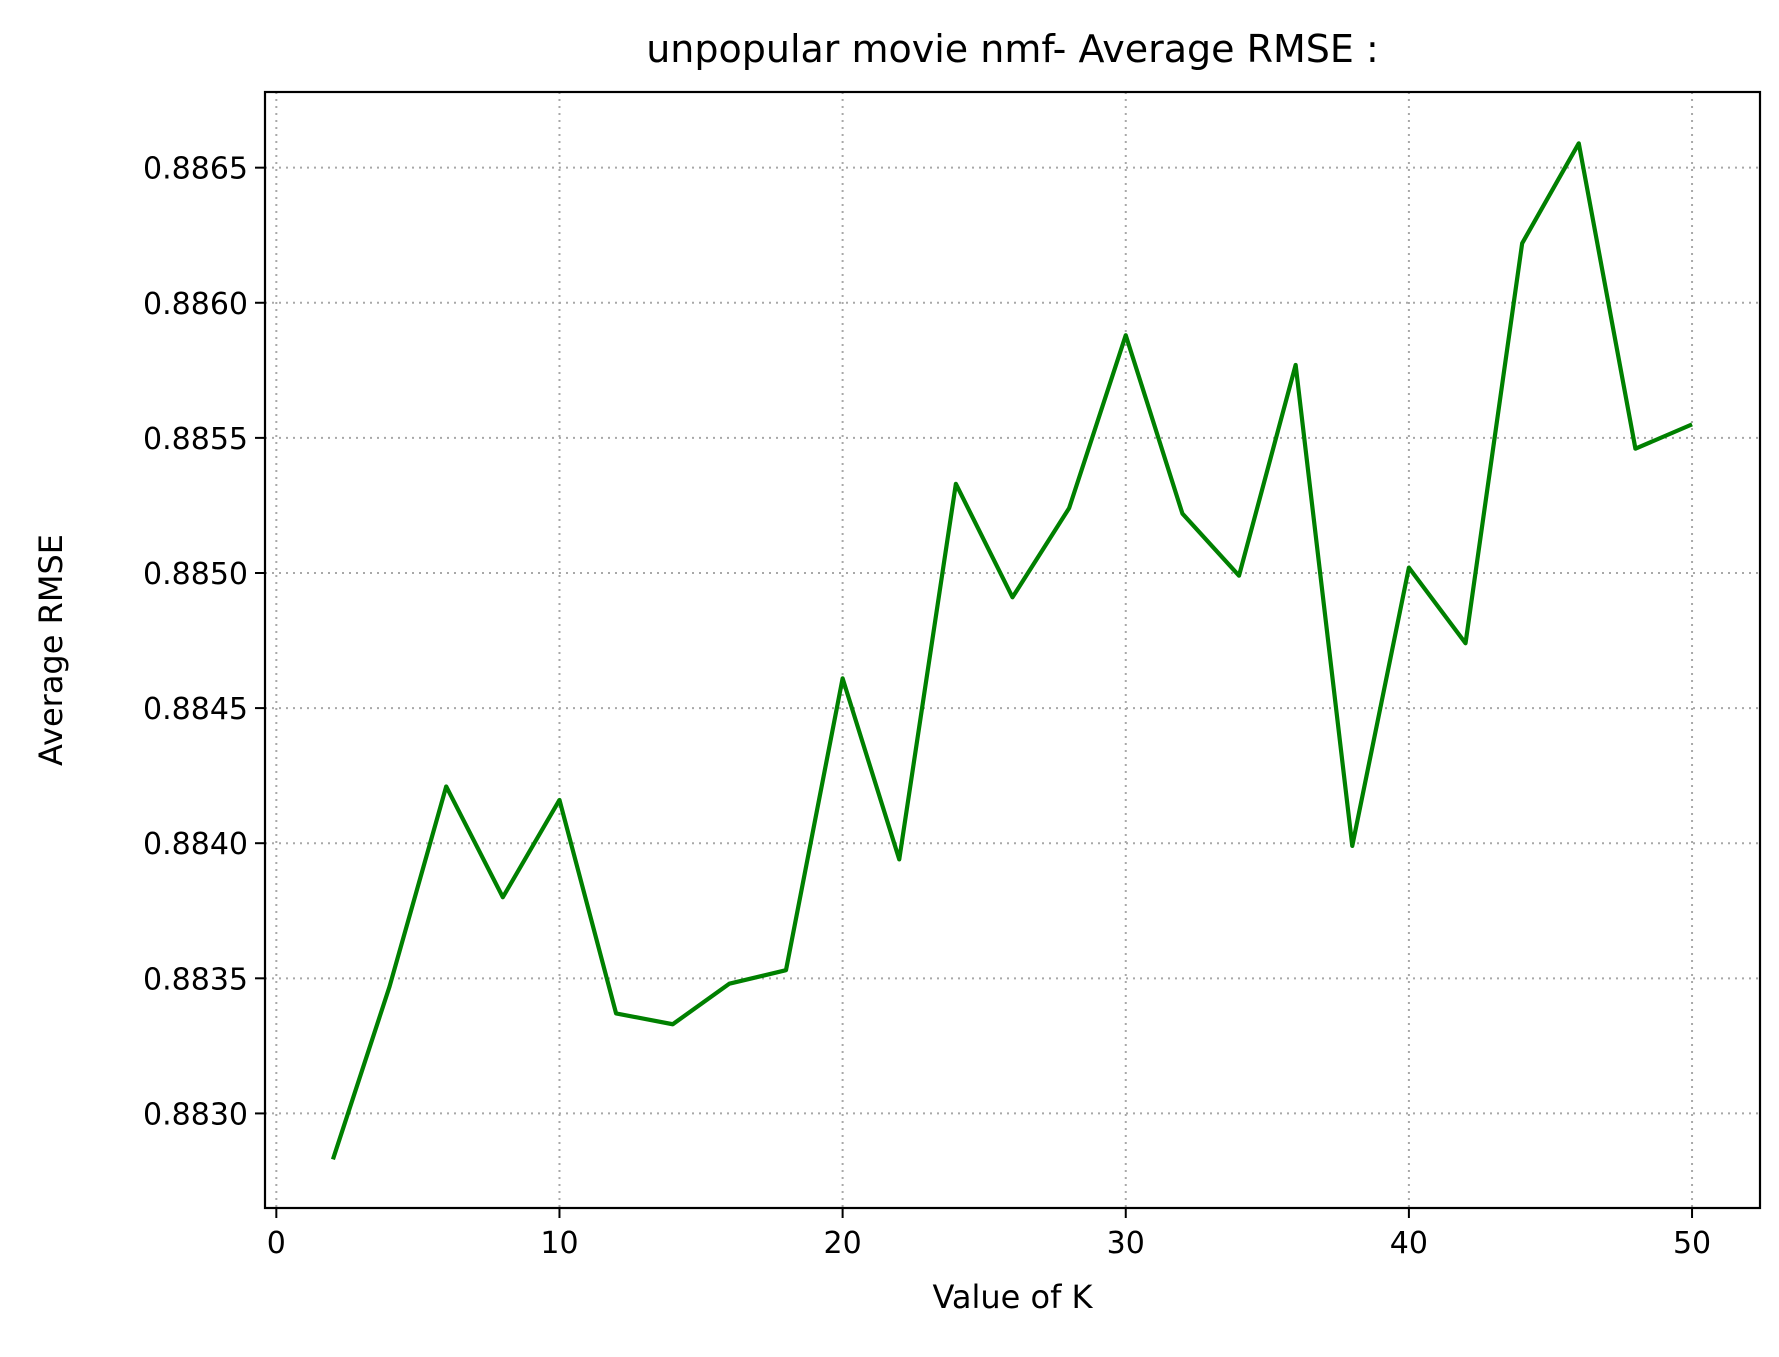  I want to click on x-tick-label: 10, so click(559, 1243).